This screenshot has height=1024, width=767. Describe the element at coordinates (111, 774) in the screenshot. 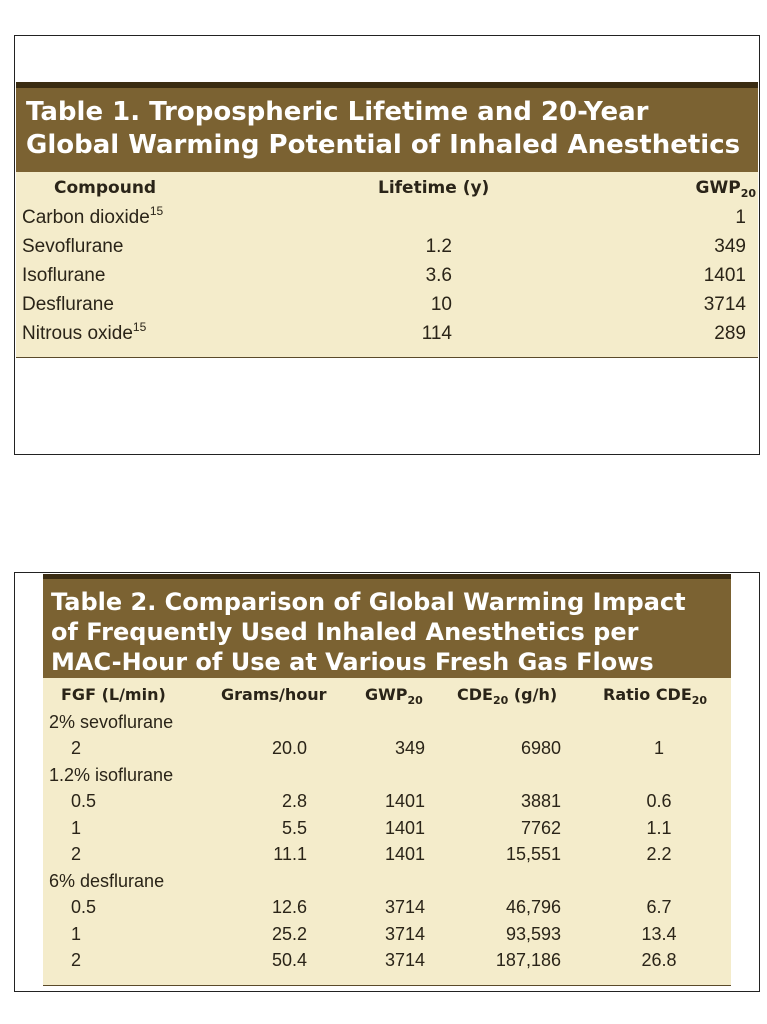

I see `table2-group-label: 1.2% isoflurane` at that location.